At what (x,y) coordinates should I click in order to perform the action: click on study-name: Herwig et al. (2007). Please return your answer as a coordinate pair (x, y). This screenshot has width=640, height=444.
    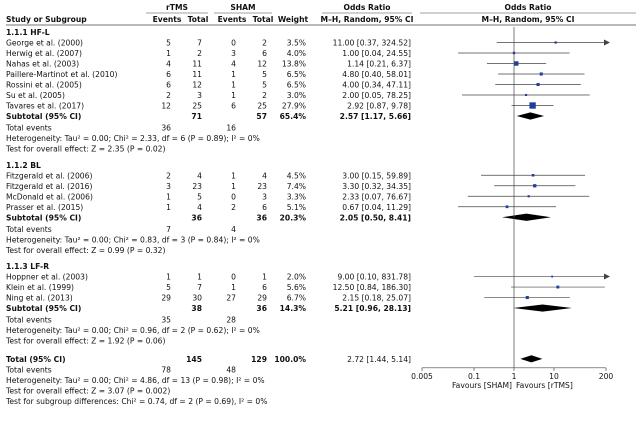
    Looking at the image, I should click on (44, 53).